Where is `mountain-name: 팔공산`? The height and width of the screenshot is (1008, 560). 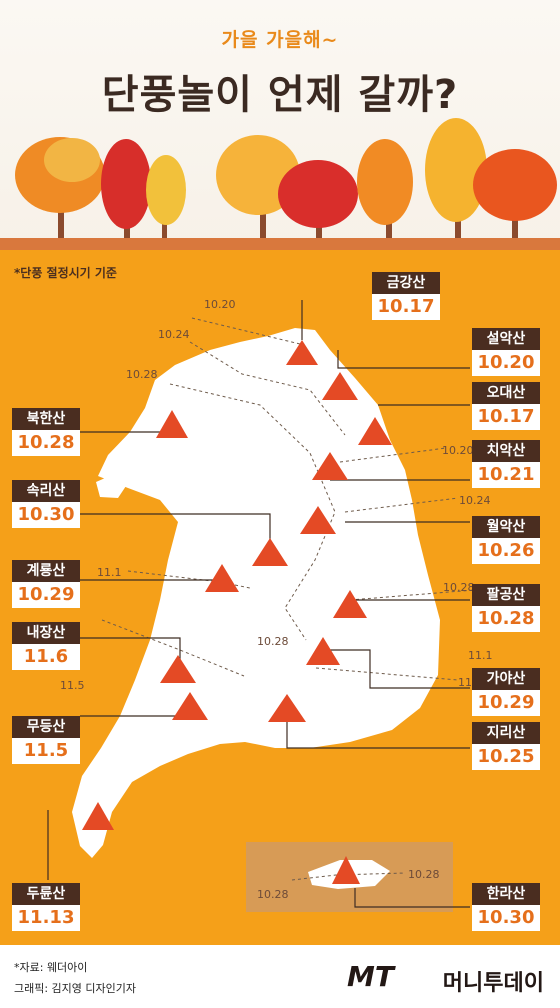
mountain-name: 팔공산 is located at coordinates (506, 595).